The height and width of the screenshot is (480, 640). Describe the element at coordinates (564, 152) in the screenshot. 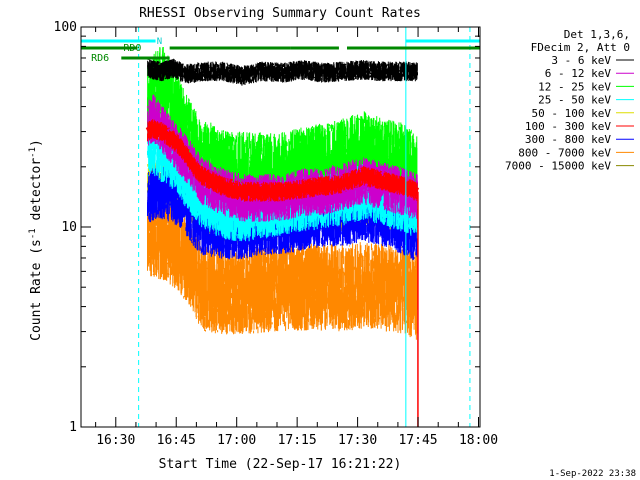

I see `legend-label: 800 - 7000 keV` at that location.